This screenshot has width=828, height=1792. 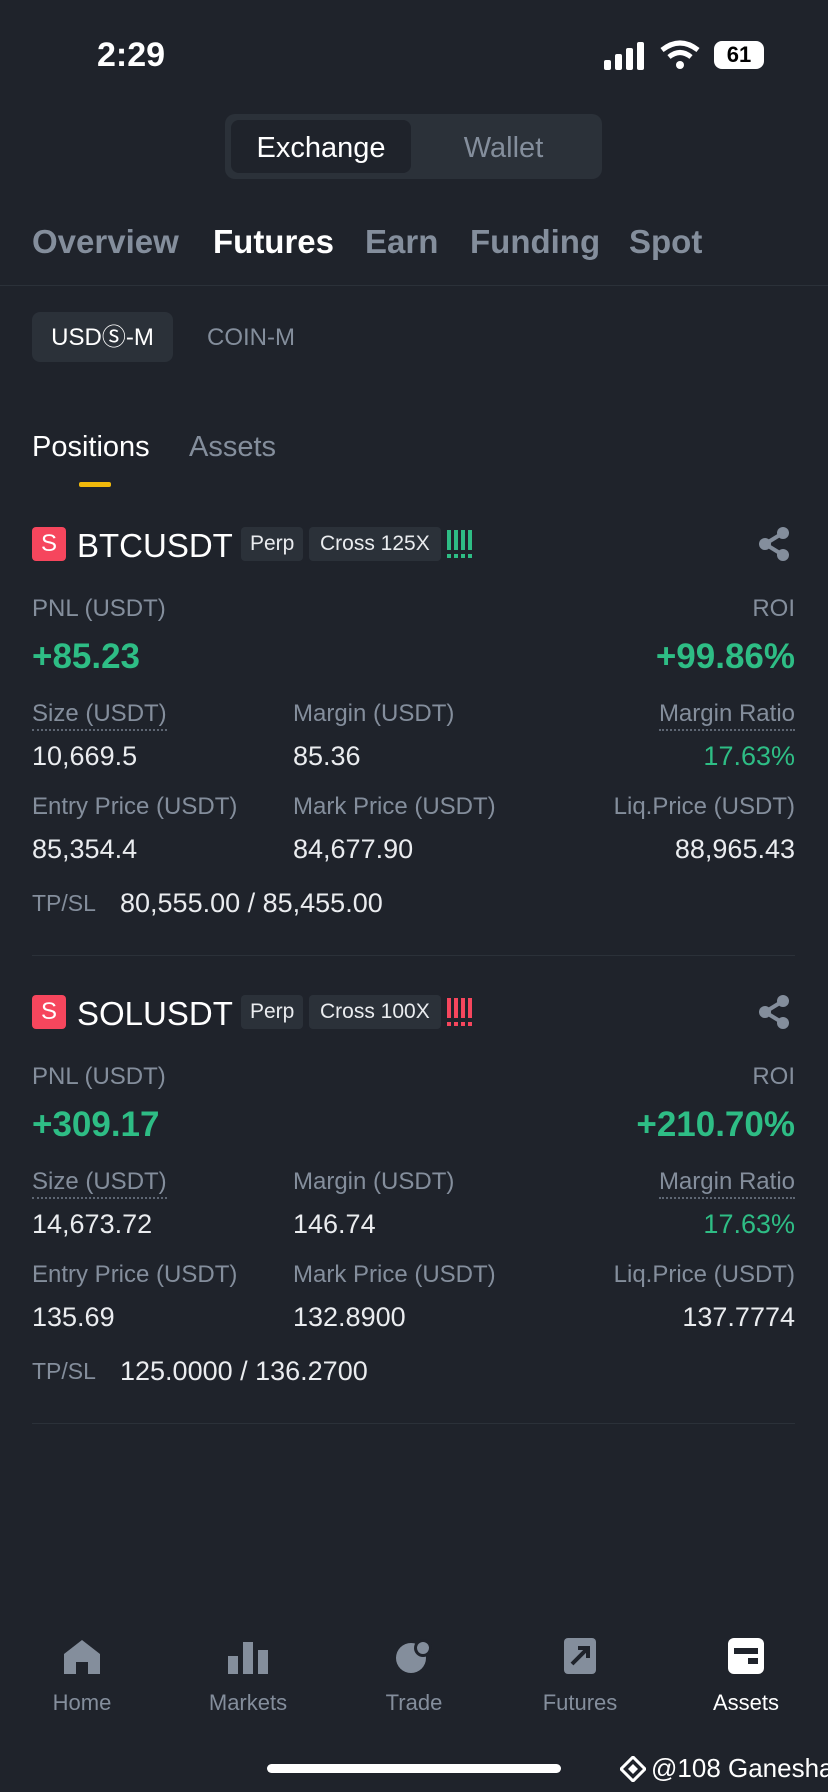 I want to click on tab: Funding, so click(x=535, y=241).